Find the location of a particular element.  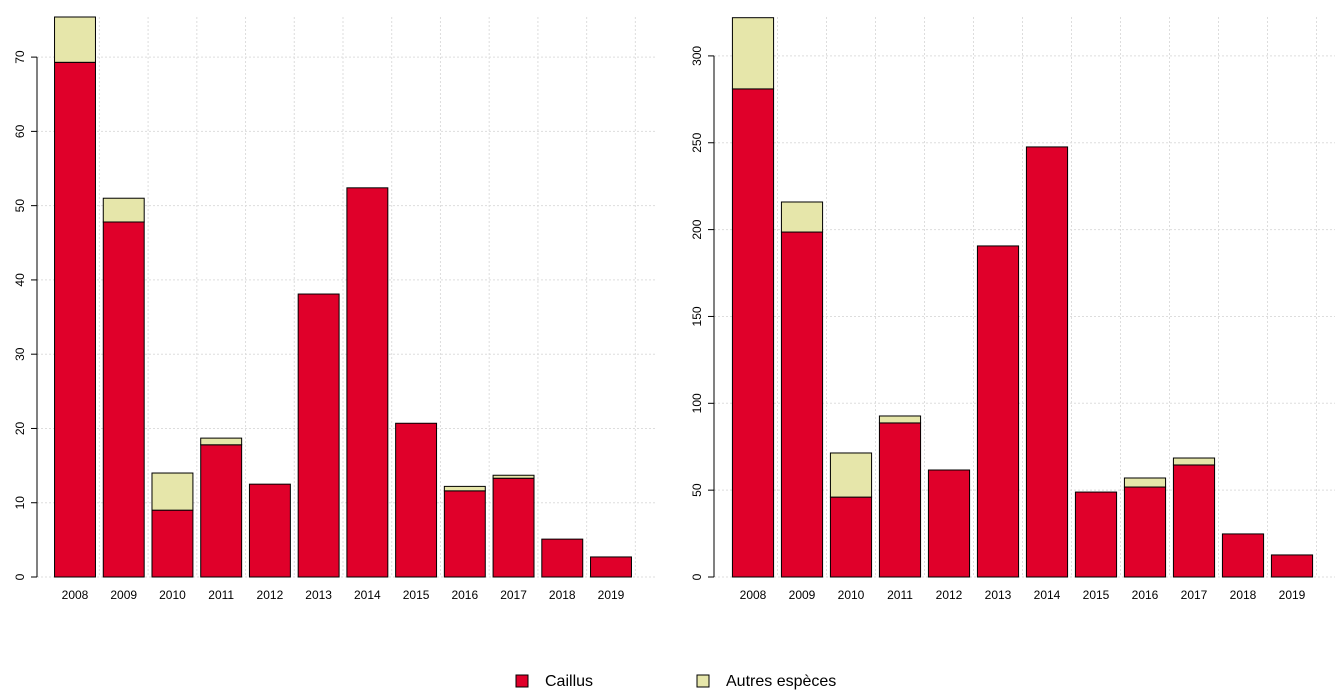

y-tick-label: 250 is located at coordinates (697, 142).